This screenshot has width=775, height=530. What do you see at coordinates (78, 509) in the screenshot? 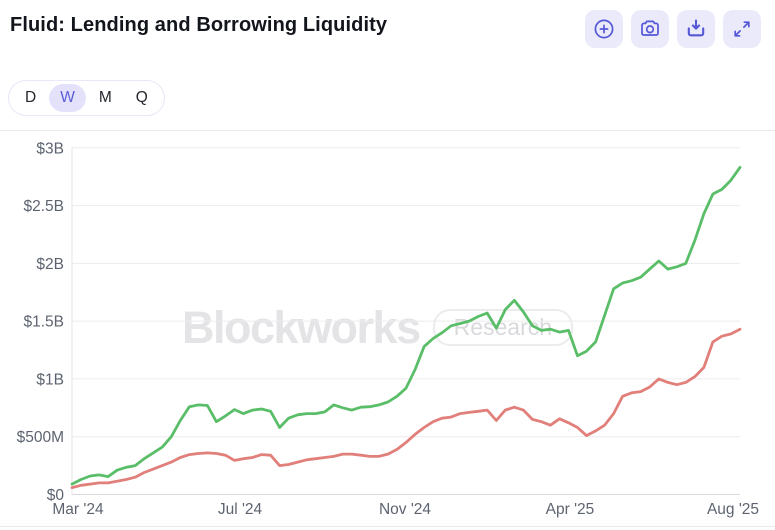
I see `x-axis-tick-label: Mar '24` at bounding box center [78, 509].